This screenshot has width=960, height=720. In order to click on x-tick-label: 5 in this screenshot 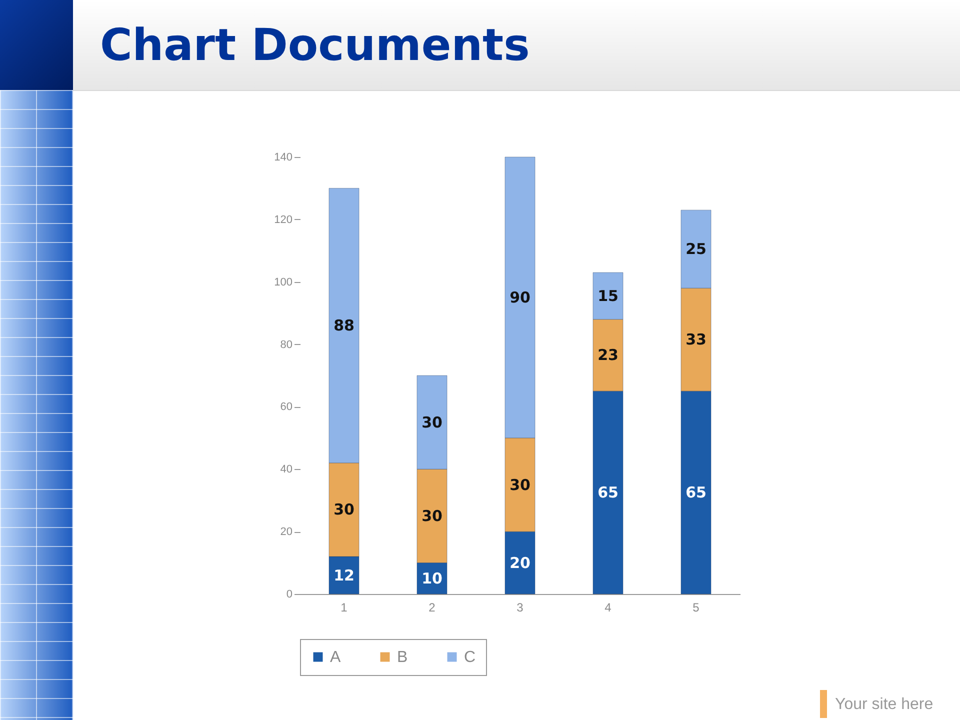, I will do `click(696, 607)`.